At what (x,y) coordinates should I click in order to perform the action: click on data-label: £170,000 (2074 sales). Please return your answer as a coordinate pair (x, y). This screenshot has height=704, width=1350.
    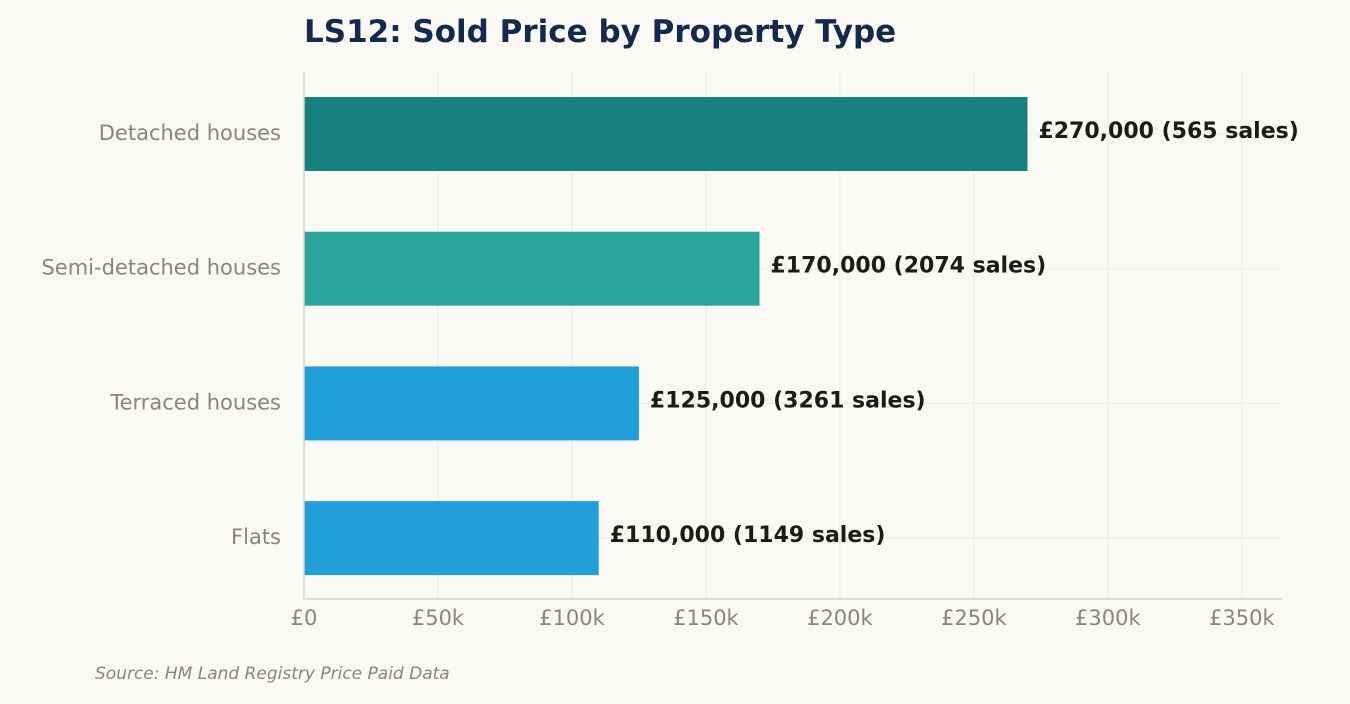
    Looking at the image, I should click on (909, 266).